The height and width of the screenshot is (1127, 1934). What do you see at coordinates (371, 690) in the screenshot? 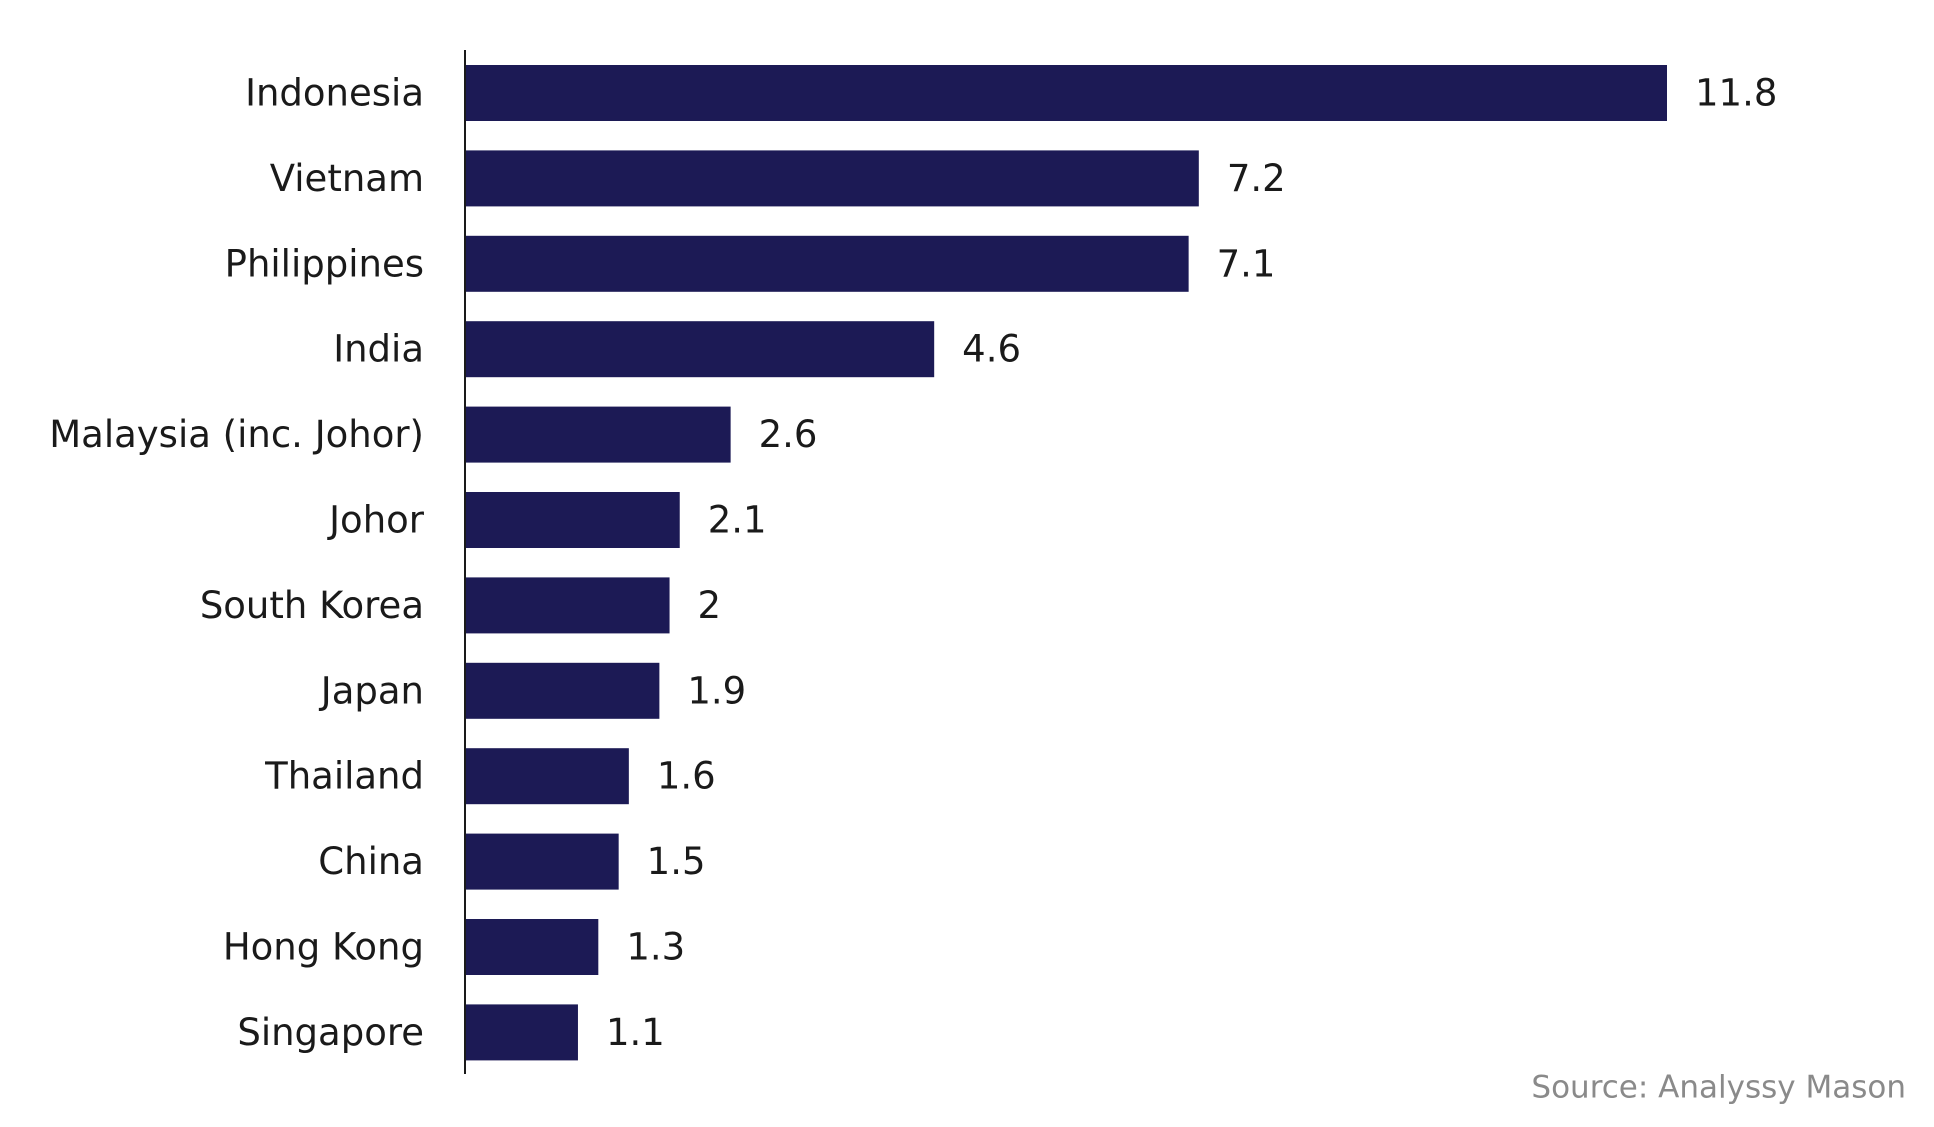
I see `category-label: Japan` at bounding box center [371, 690].